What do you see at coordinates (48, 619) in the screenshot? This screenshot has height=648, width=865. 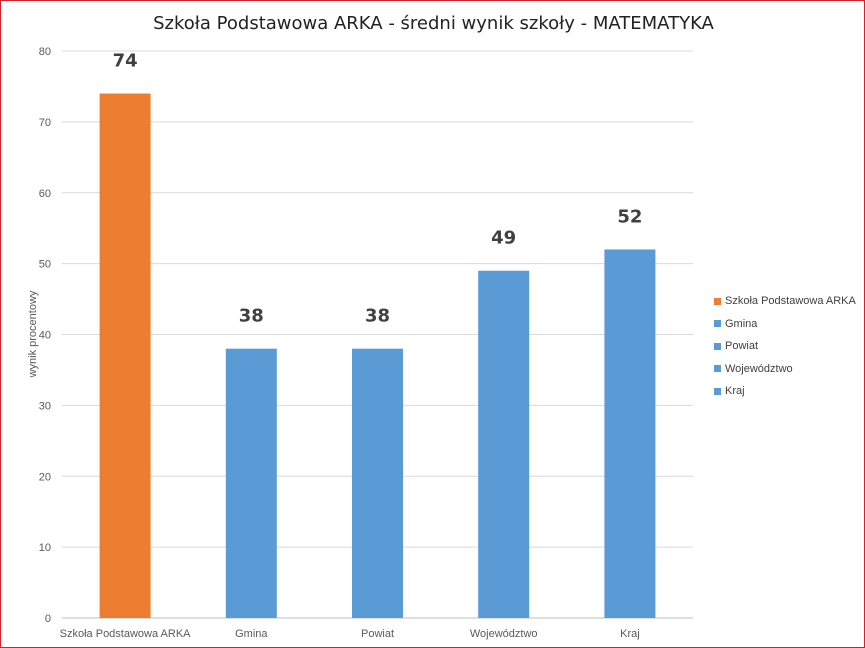 I see `y-tick-label: 0` at bounding box center [48, 619].